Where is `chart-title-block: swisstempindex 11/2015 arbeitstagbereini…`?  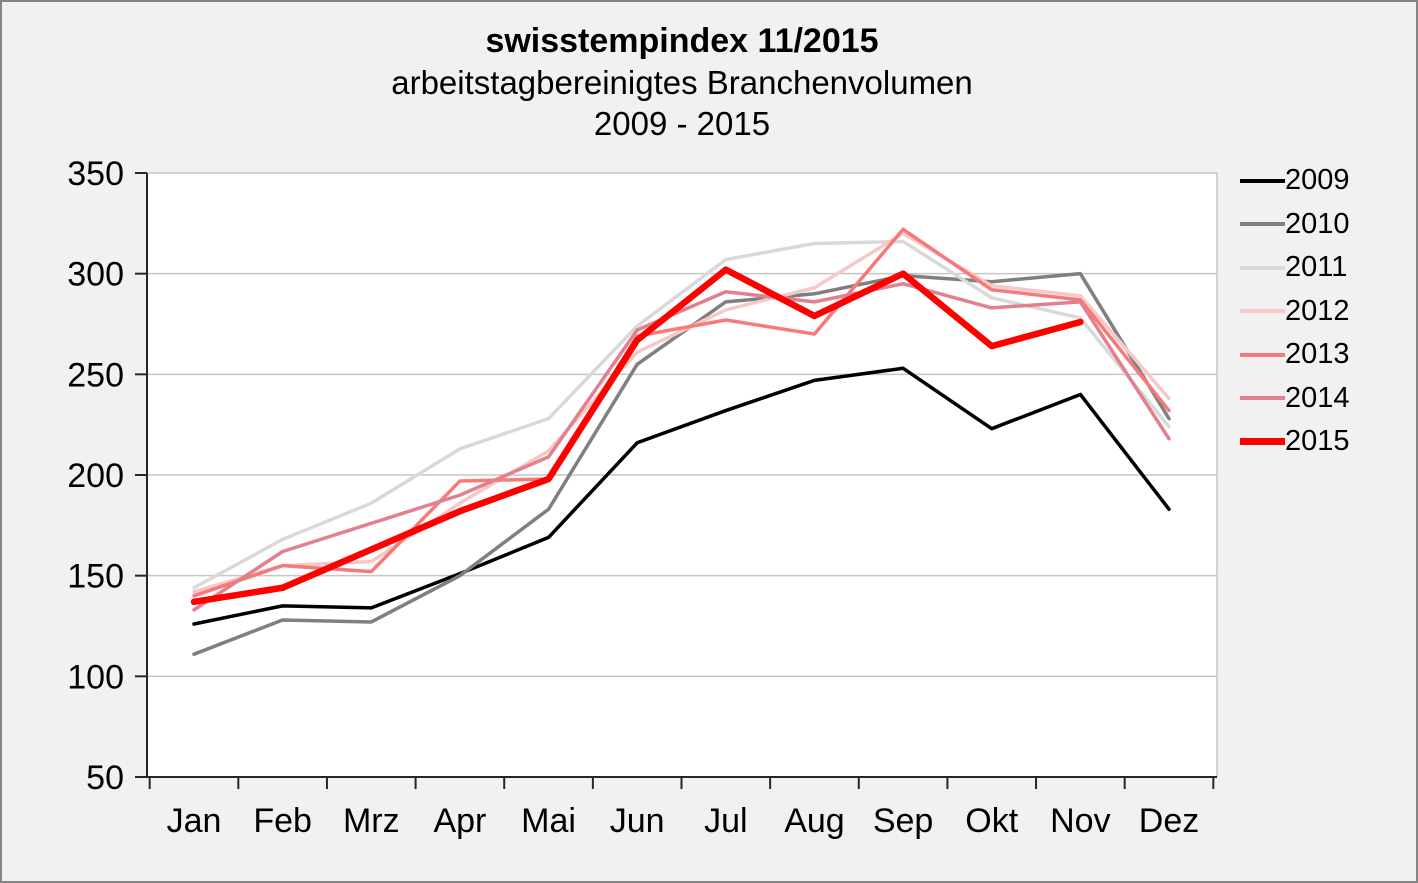 chart-title-block: swisstempindex 11/2015 arbeitstagbereini… is located at coordinates (682, 82).